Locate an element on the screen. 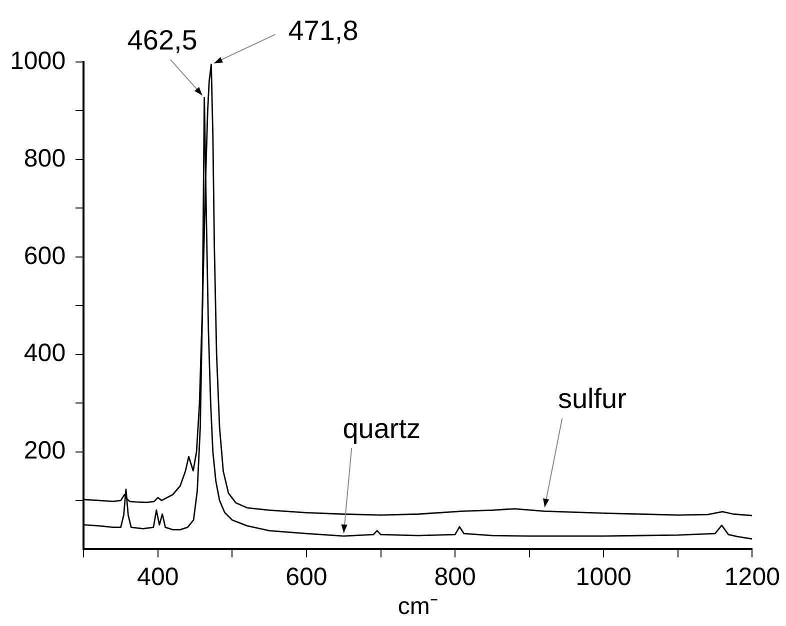 The image size is (786, 626). y-tick-label: 600 is located at coordinates (45, 256).